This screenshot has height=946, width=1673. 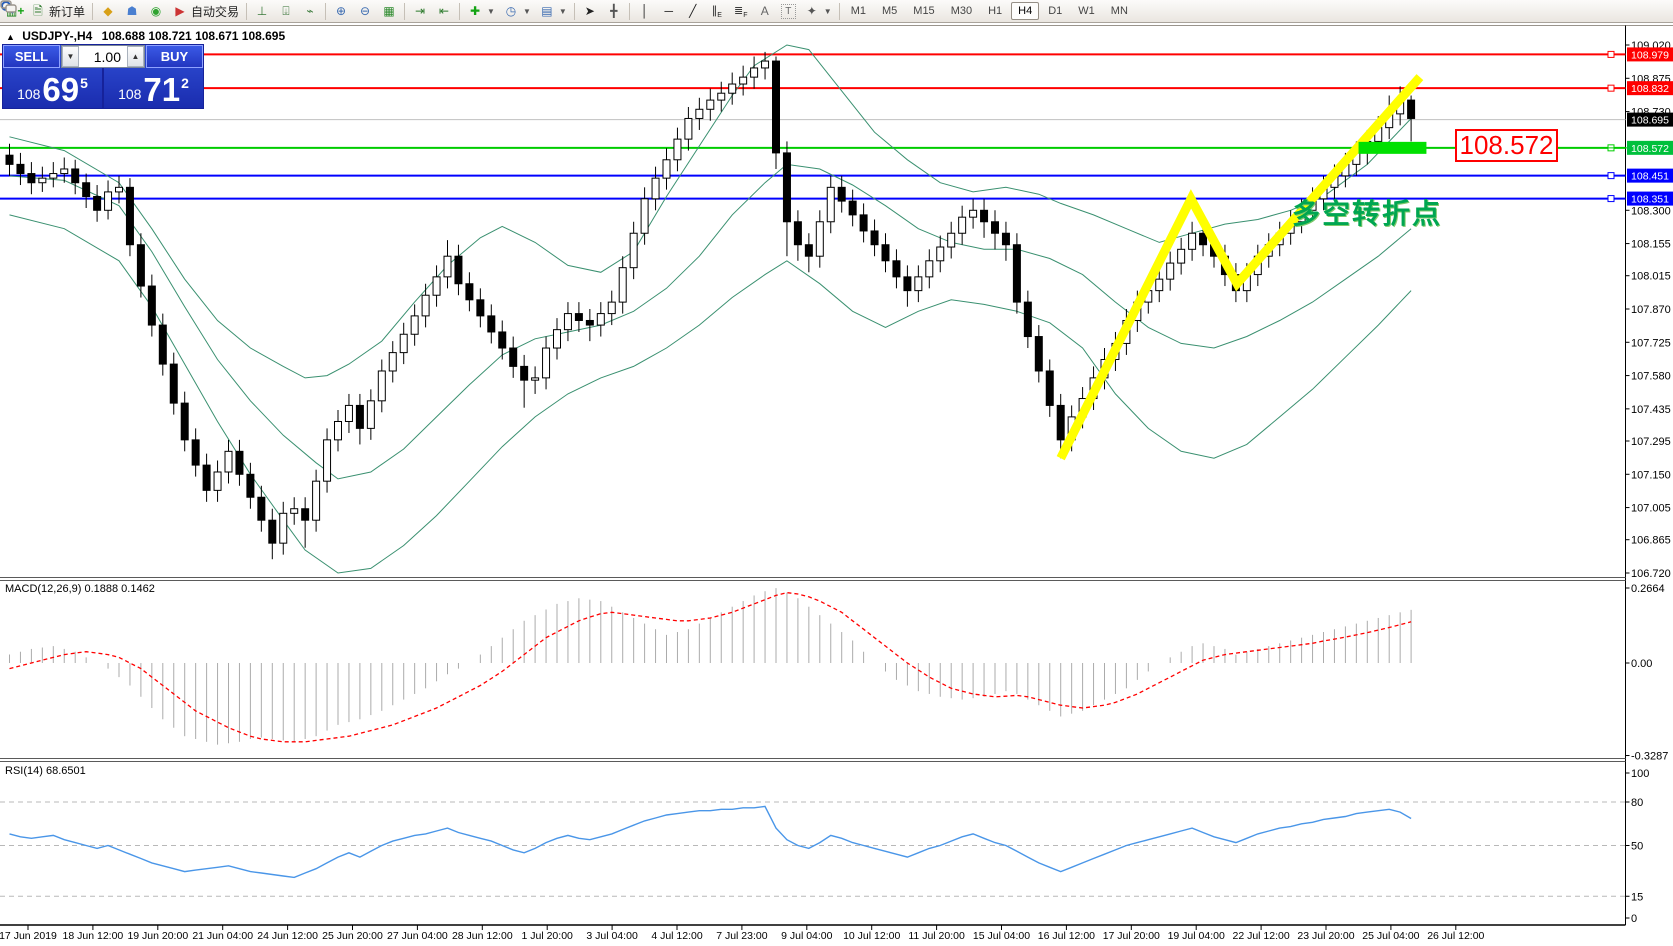 What do you see at coordinates (107, 56) in the screenshot?
I see `volume-input: 1.00` at bounding box center [107, 56].